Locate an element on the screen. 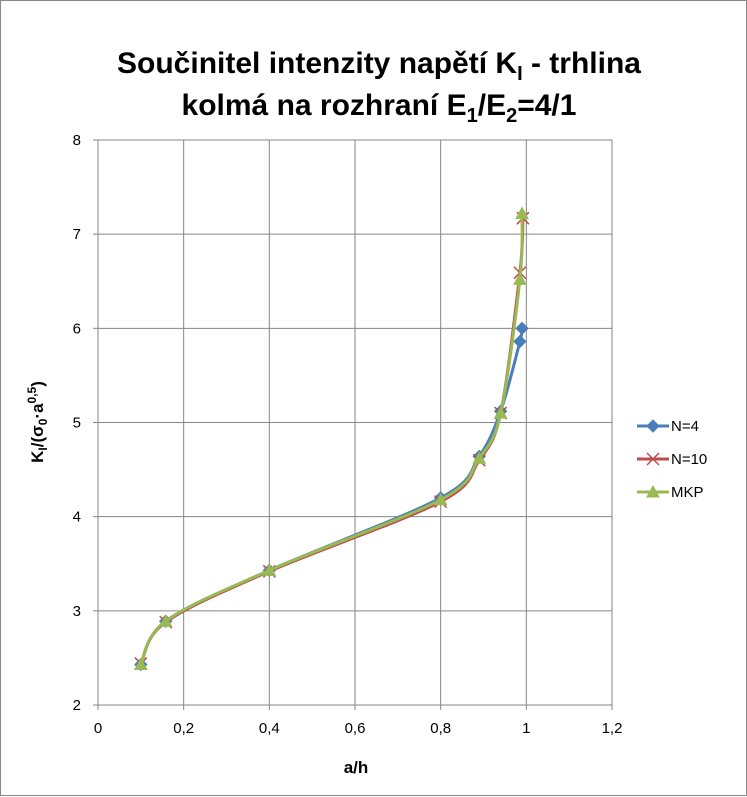 Image resolution: width=747 pixels, height=797 pixels. y-tick-label: 5 is located at coordinates (77, 423).